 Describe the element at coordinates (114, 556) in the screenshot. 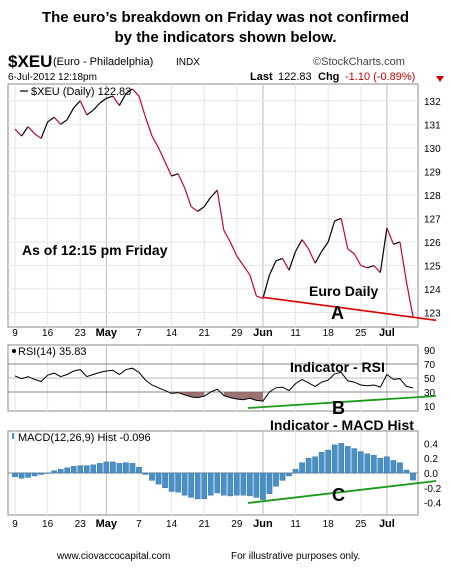

I see `footer-website: www.ciovaccocapital.com` at that location.